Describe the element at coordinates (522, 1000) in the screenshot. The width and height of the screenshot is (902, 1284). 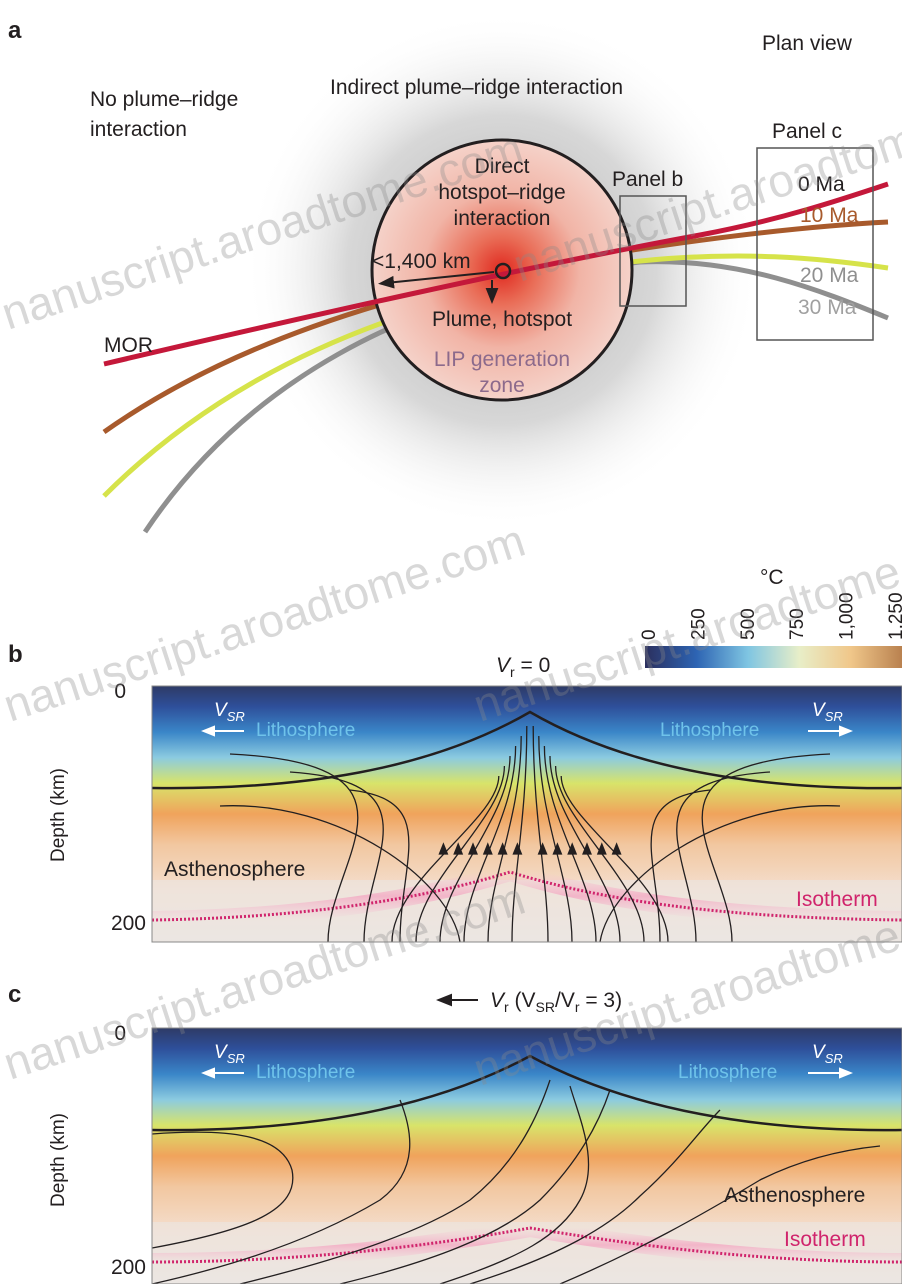
I see `c-ratio-open: (V` at that location.